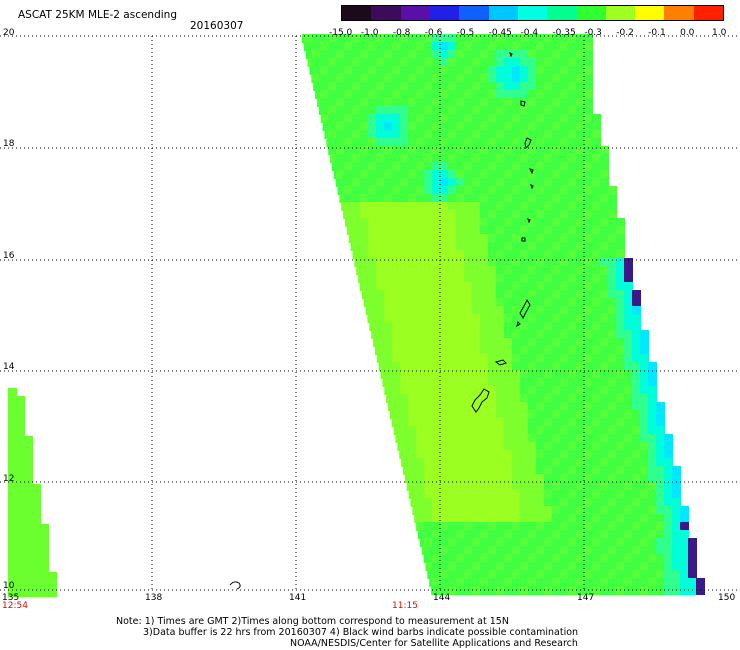  Describe the element at coordinates (525, 309) in the screenshot. I see `saipan-outline` at that location.